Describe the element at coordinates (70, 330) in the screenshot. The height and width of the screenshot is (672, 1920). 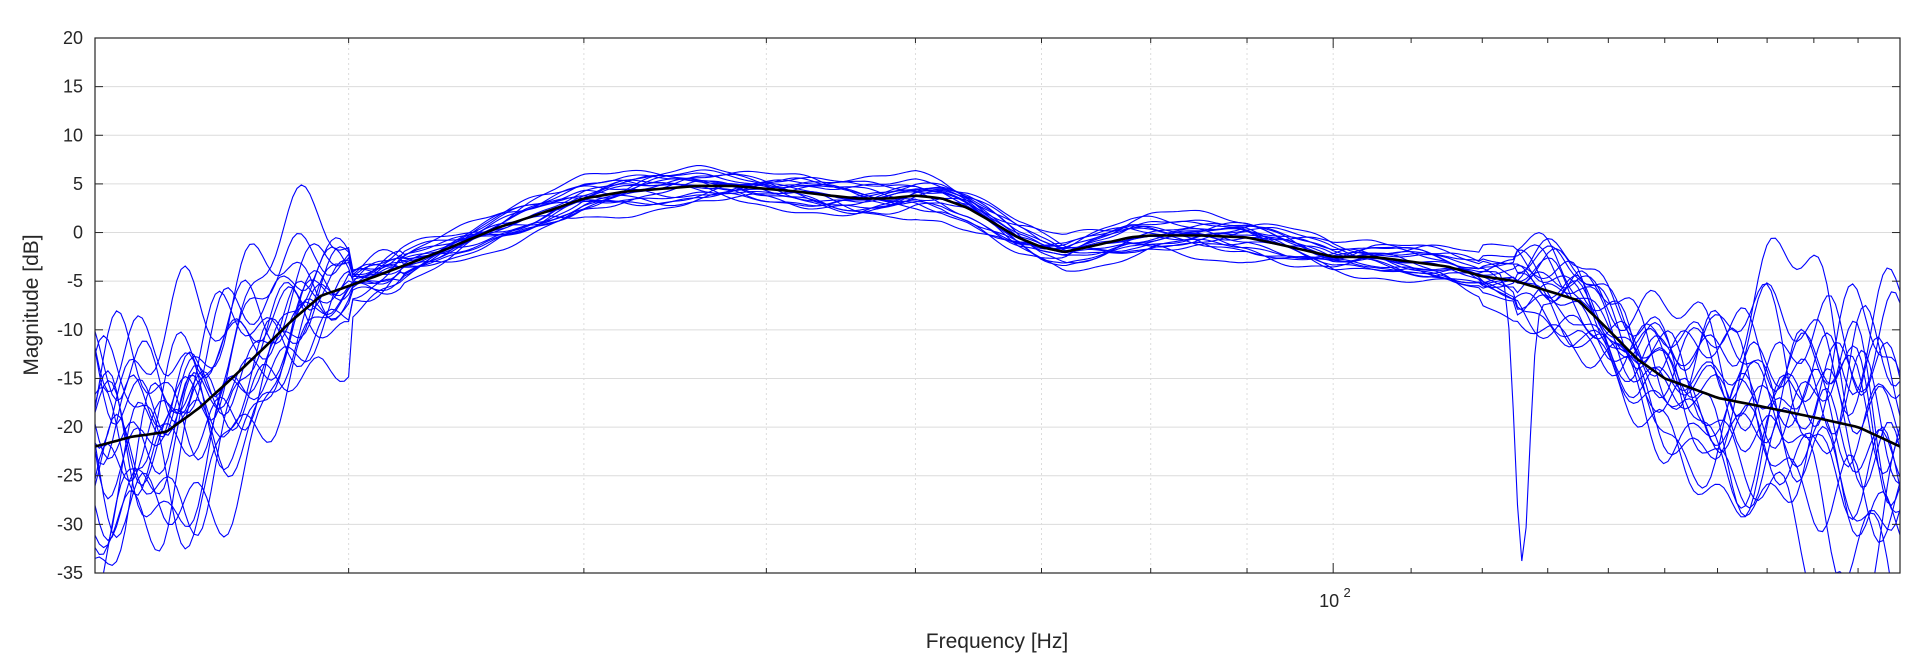
I see `y-tick-label: -10` at that location.